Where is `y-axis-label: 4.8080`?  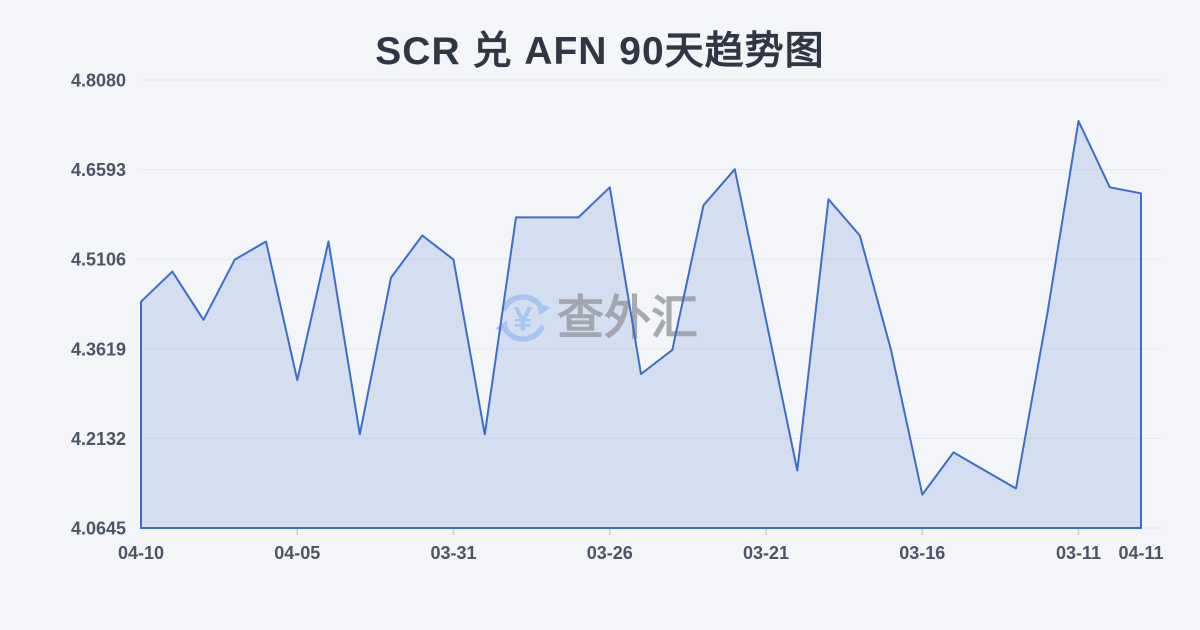 y-axis-label: 4.8080 is located at coordinates (98, 81).